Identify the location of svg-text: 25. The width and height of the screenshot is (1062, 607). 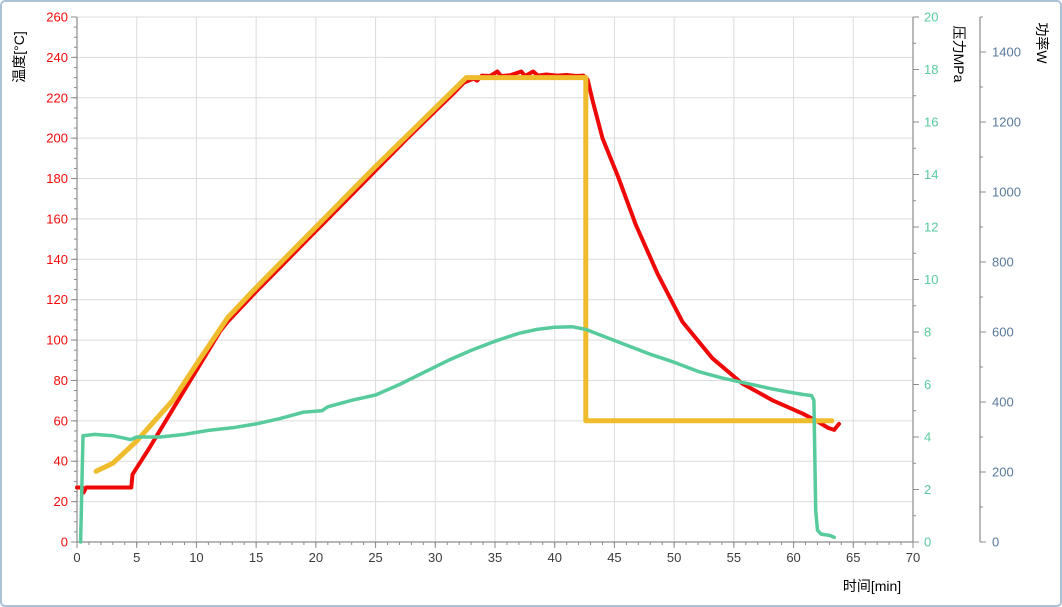
(375, 557).